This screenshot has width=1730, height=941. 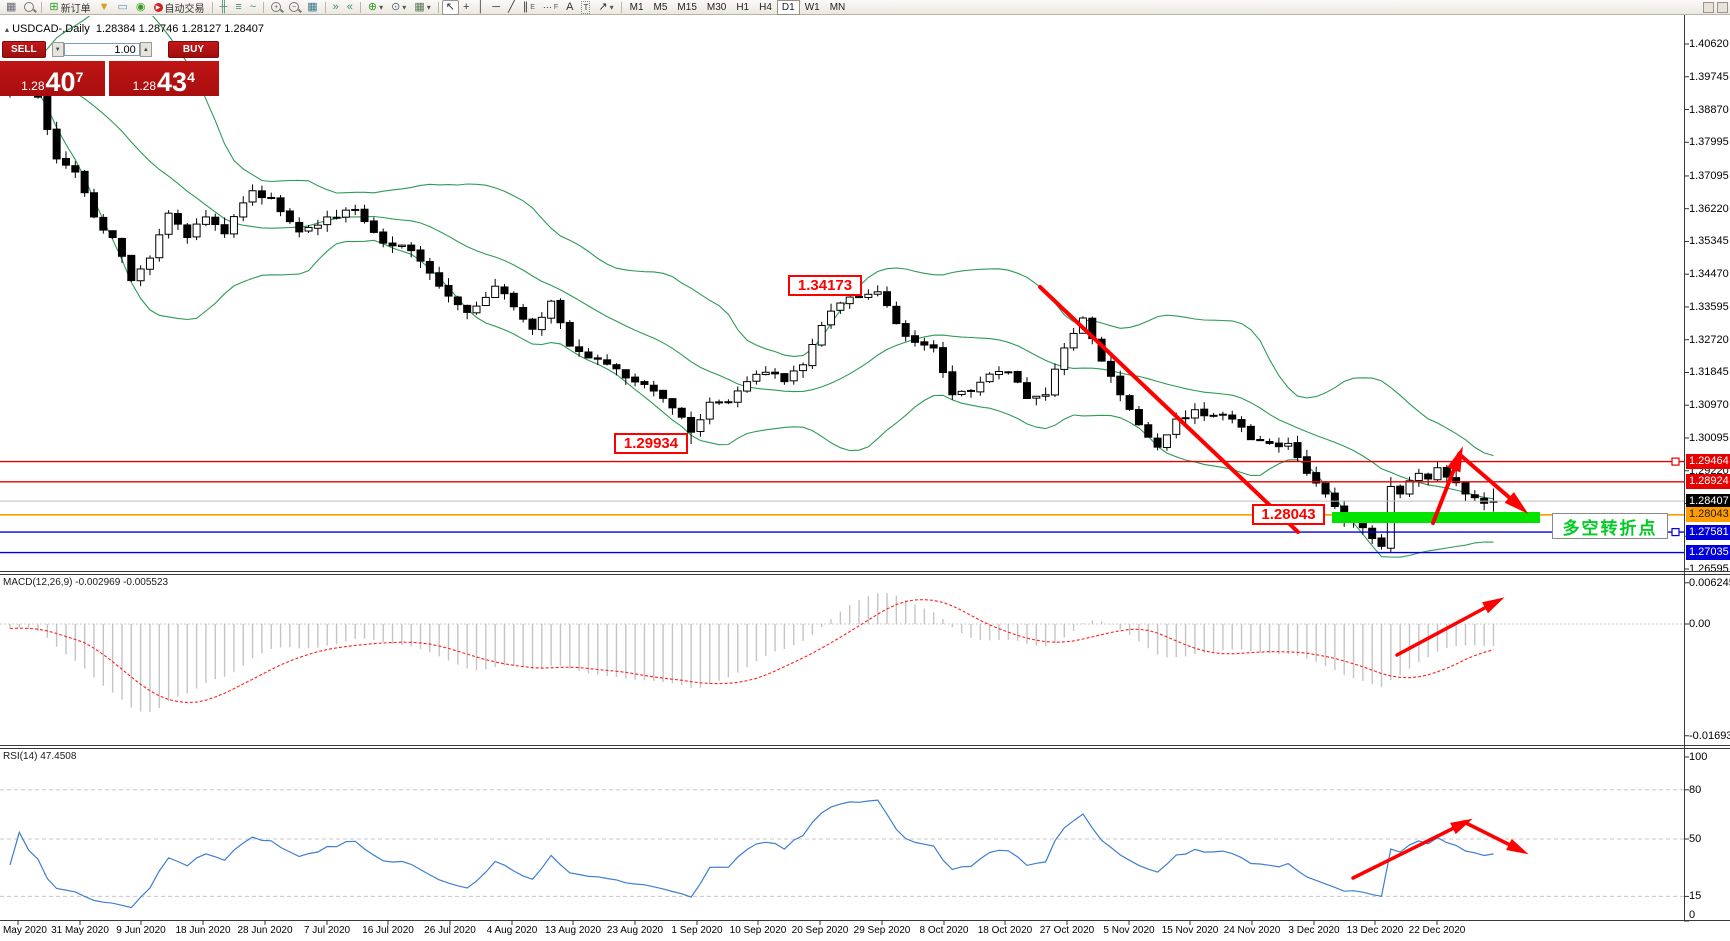 What do you see at coordinates (276, 7) in the screenshot?
I see `zoom-in-button: +` at bounding box center [276, 7].